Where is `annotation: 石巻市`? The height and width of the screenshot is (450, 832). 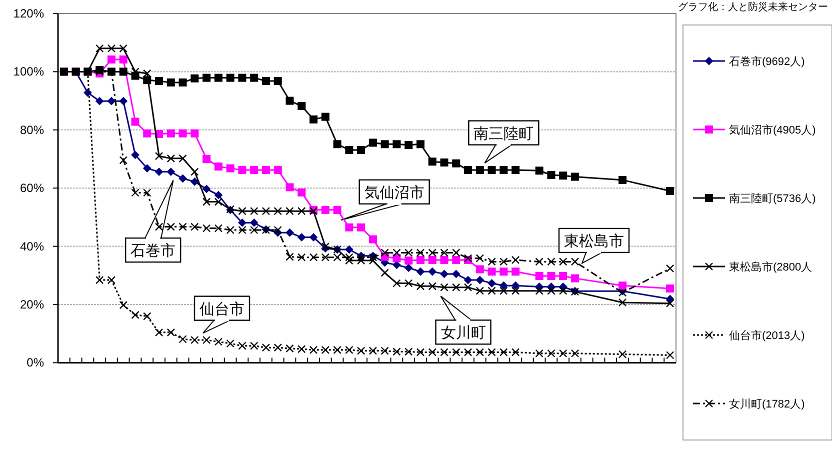 annotation: 石巻市 is located at coordinates (153, 251).